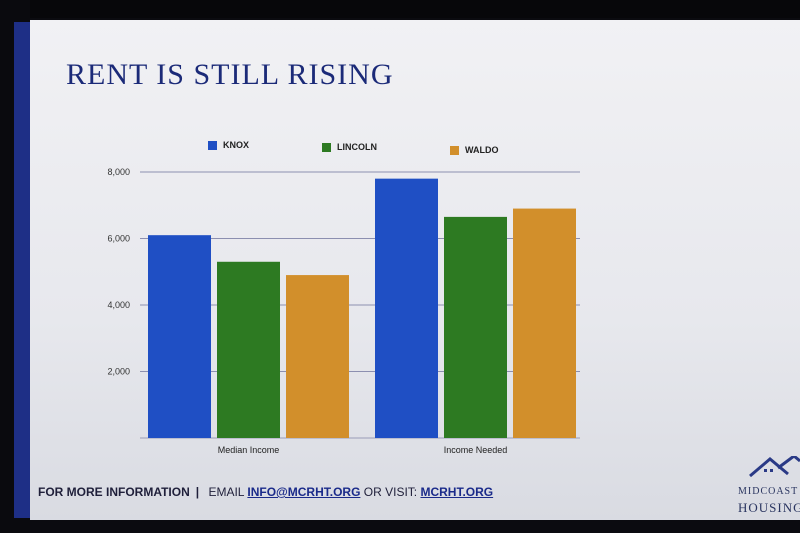 This screenshot has height=533, width=800. I want to click on logo: MIDCOAST HOUSING, so click(767, 486).